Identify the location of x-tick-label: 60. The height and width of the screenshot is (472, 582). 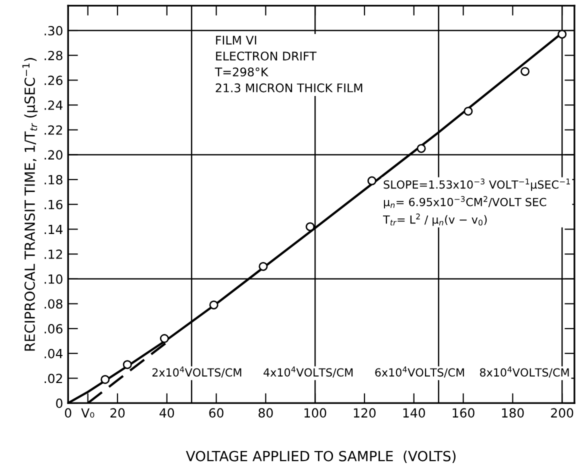
(216, 413).